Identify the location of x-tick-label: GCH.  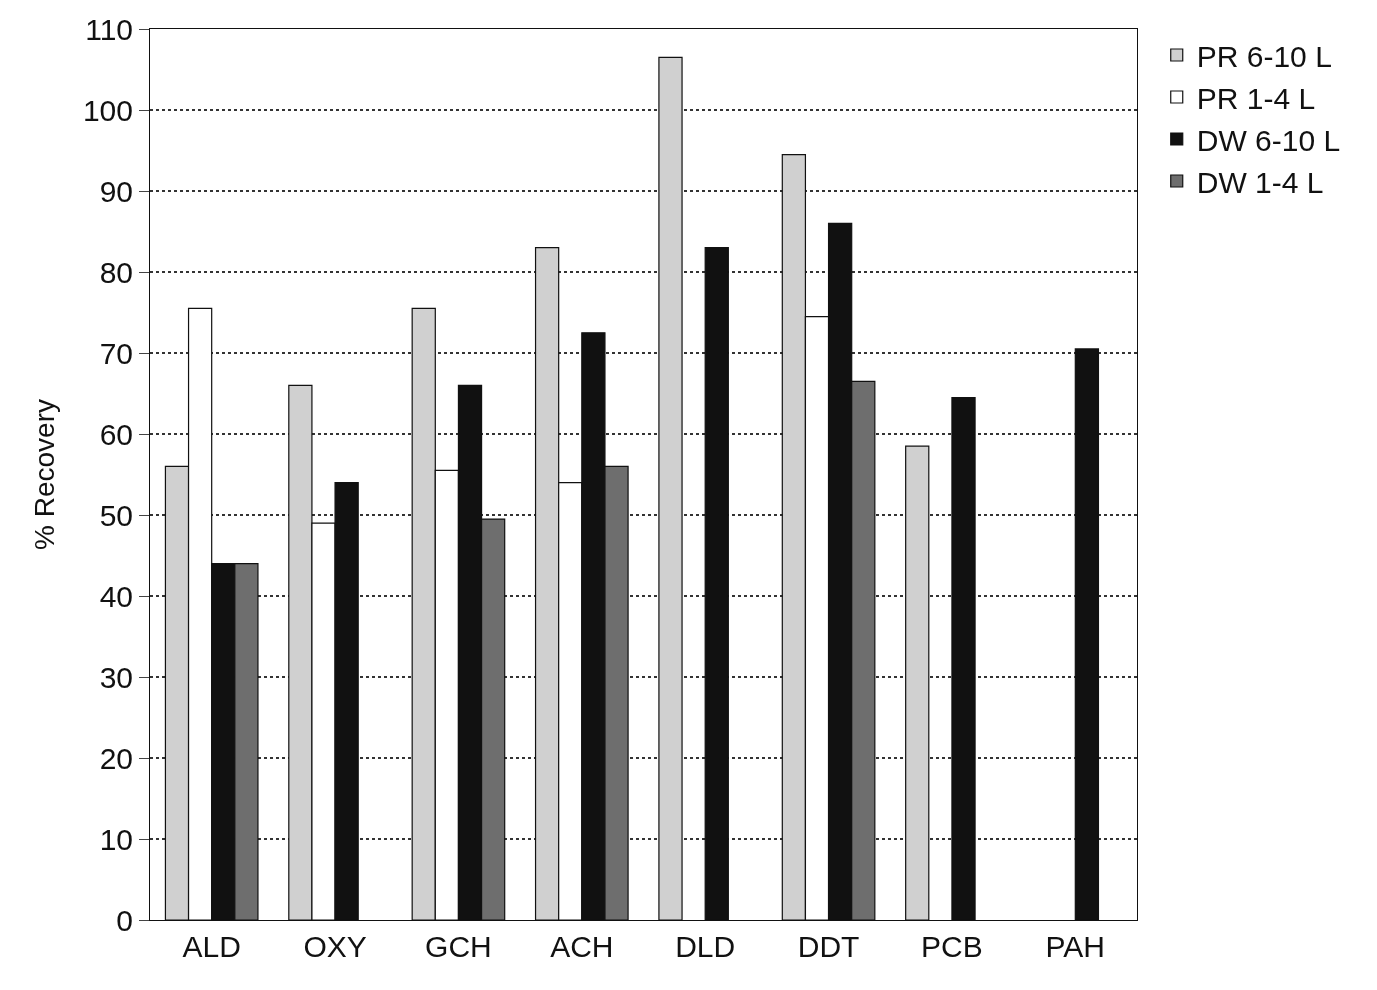
(458, 946).